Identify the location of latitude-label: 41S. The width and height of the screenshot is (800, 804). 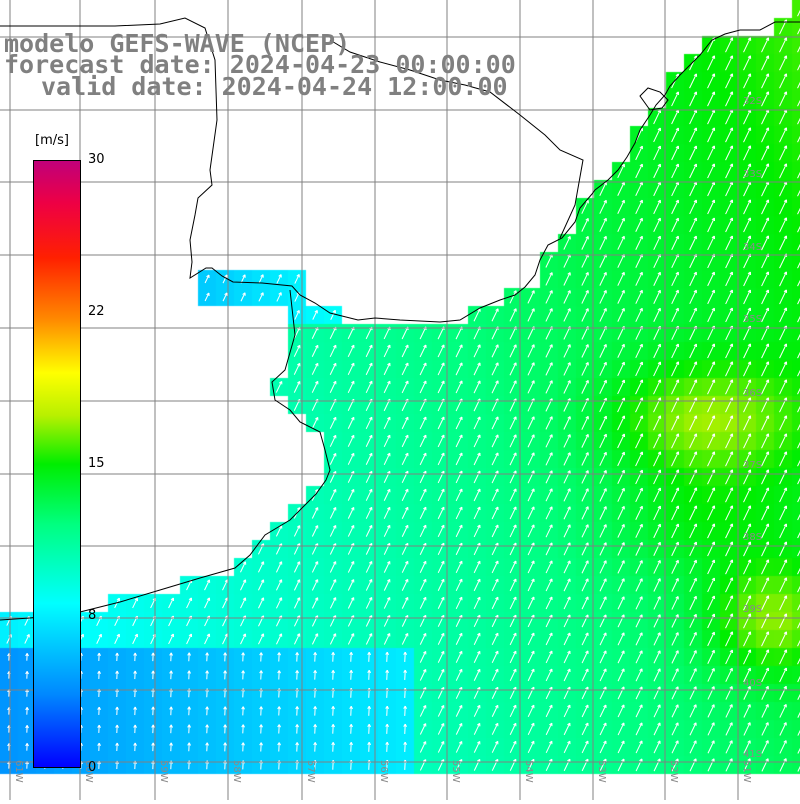
(752, 754).